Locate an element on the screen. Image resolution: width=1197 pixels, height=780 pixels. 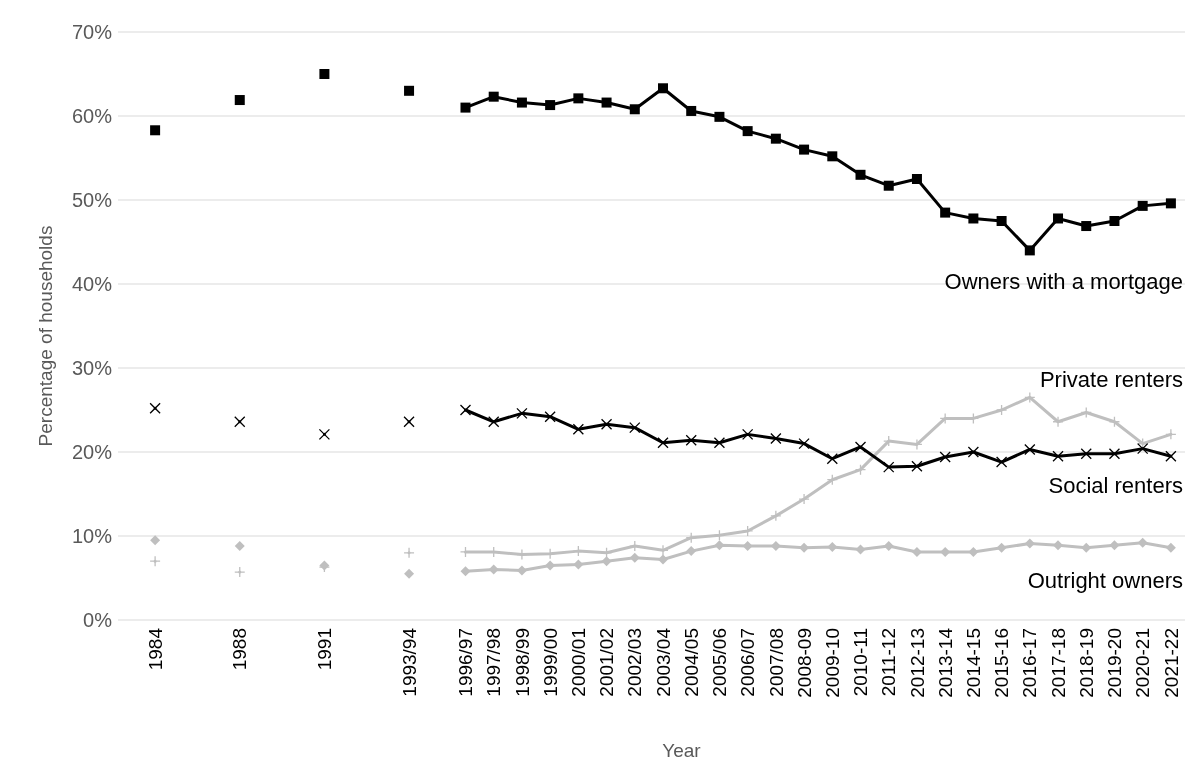
series-label: Owners with a mortgage is located at coordinates (1063, 282).